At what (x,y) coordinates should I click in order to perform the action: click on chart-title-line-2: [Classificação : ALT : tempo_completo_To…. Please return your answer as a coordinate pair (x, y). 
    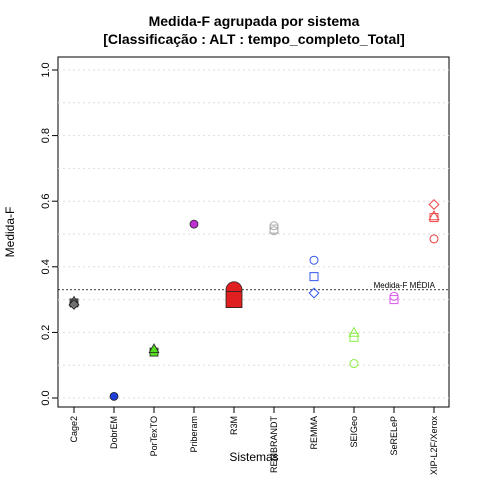
    Looking at the image, I should click on (254, 39).